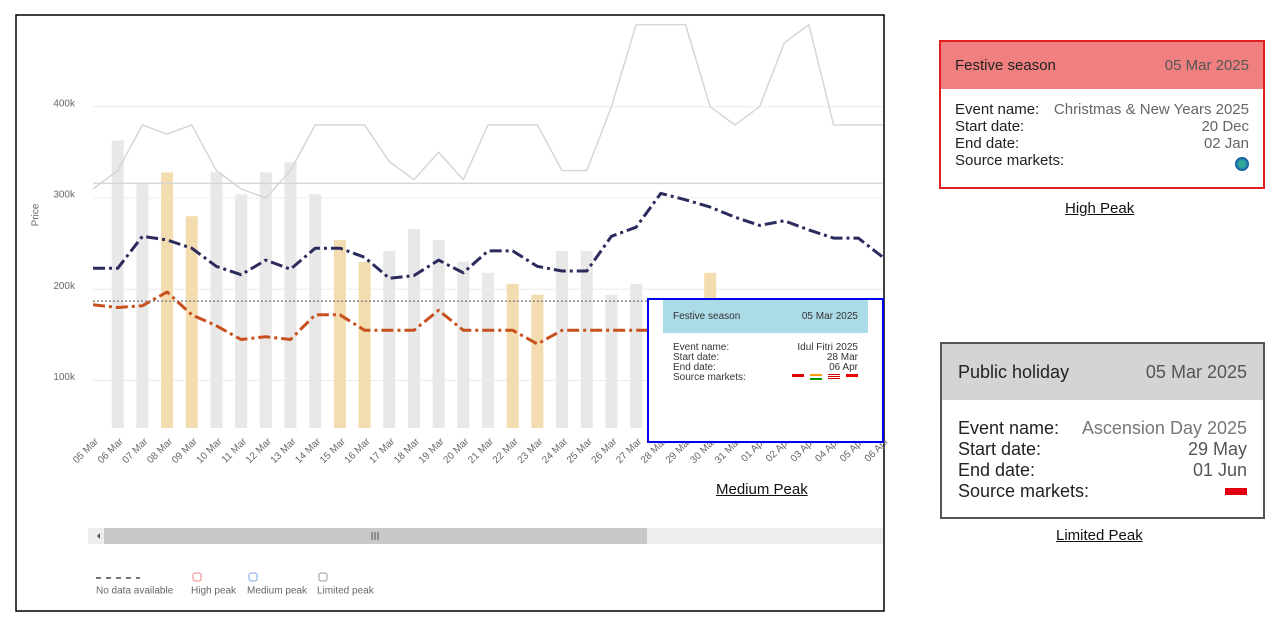 Image resolution: width=1279 pixels, height=626 pixels. I want to click on y-axis-label: Price, so click(36, 214).